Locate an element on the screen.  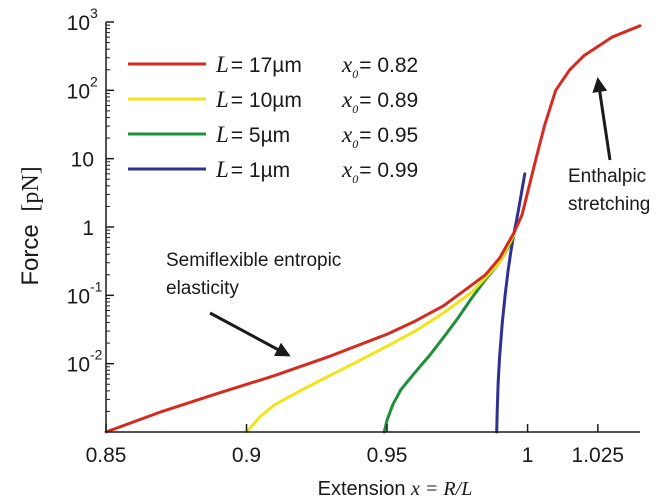
y-tick-exponent: 2 is located at coordinates (94, 81).